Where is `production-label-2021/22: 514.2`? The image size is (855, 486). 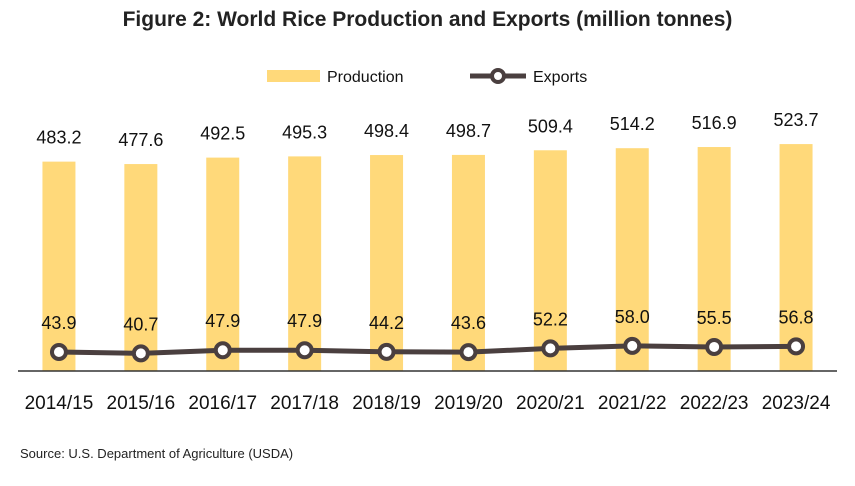 production-label-2021/22: 514.2 is located at coordinates (632, 124).